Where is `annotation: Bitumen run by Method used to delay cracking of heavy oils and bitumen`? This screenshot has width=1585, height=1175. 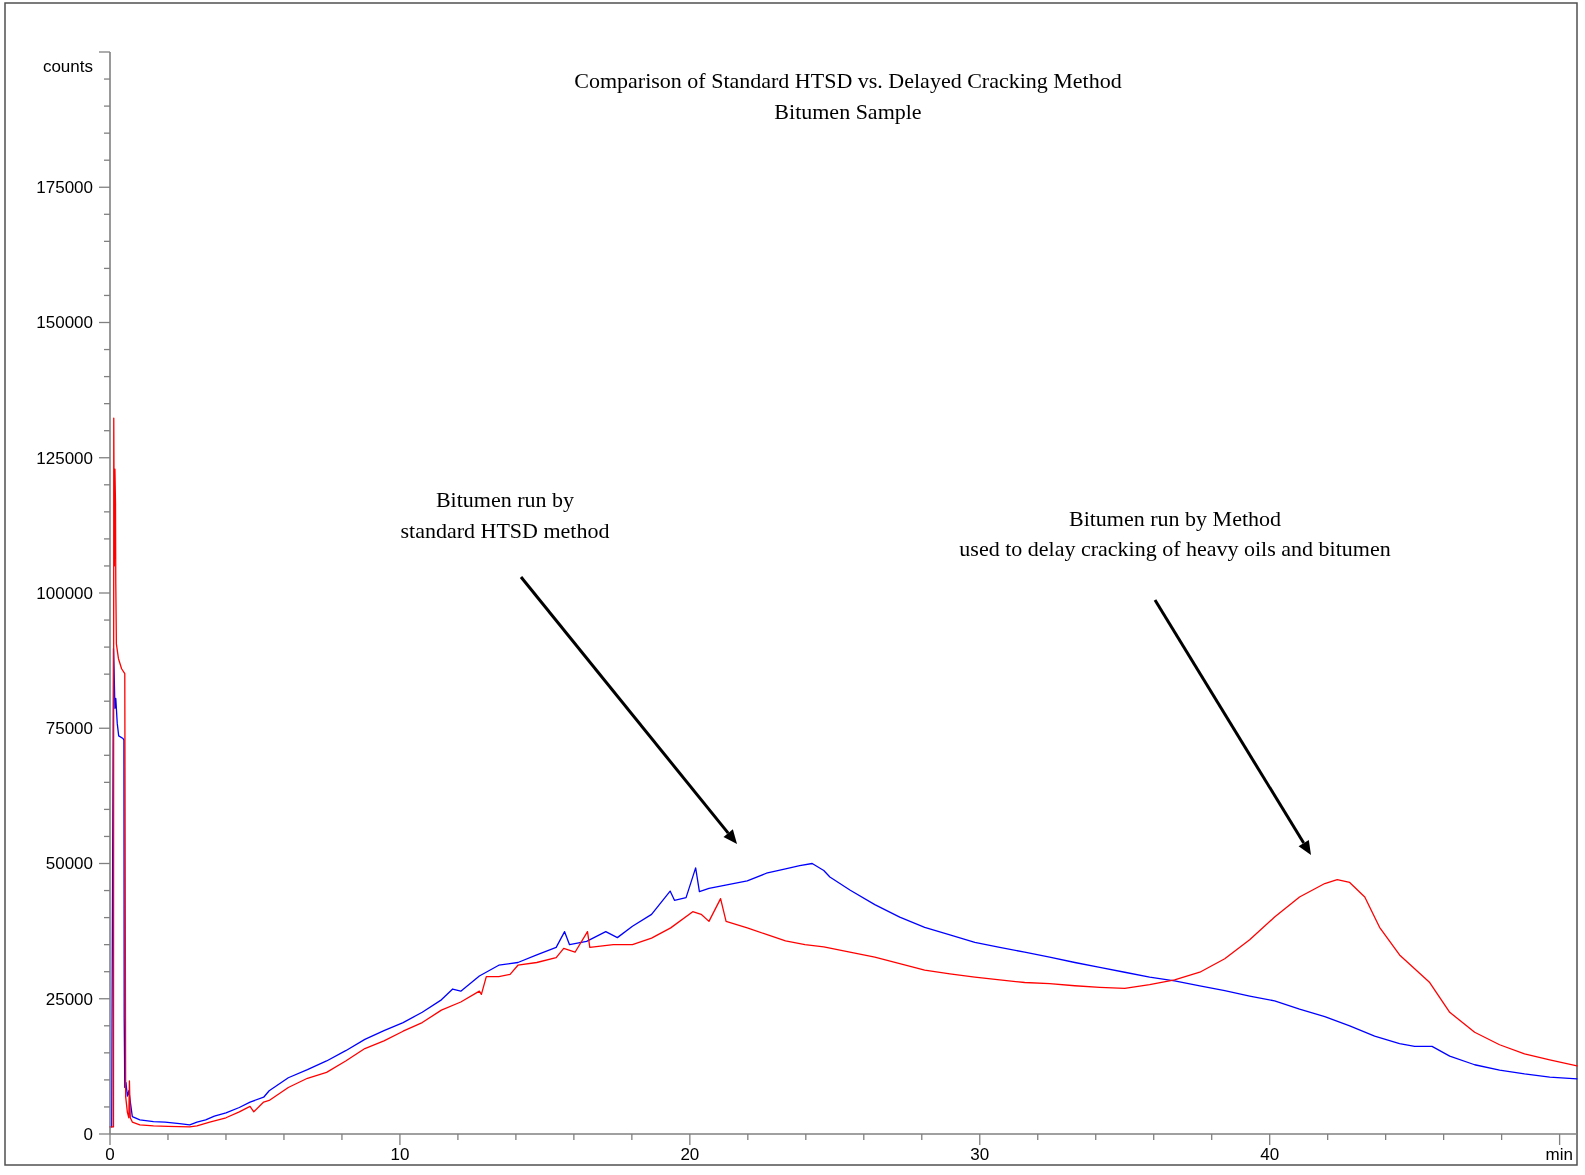
annotation: Bitumen run by Method used to delay cracking of heavy oils and bitumen is located at coordinates (1175, 533).